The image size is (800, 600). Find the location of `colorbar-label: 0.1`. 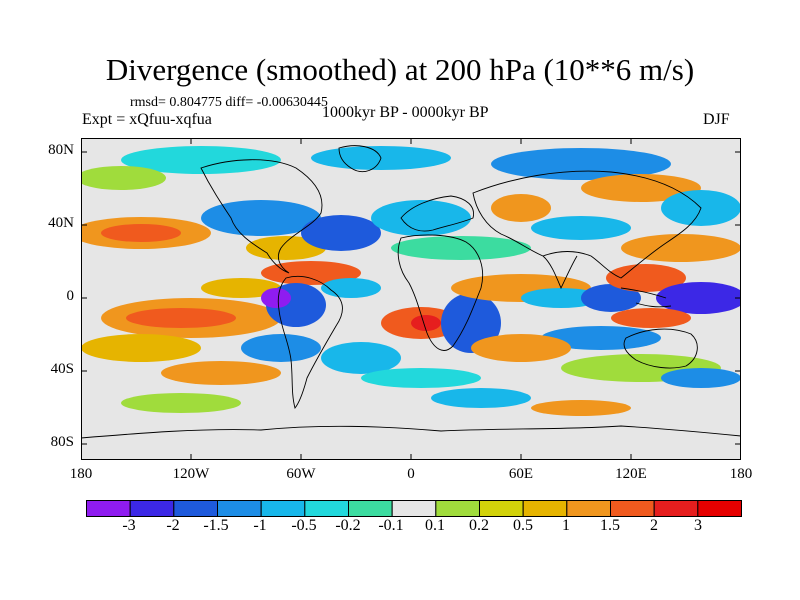

colorbar-label: 0.1 is located at coordinates (435, 525).